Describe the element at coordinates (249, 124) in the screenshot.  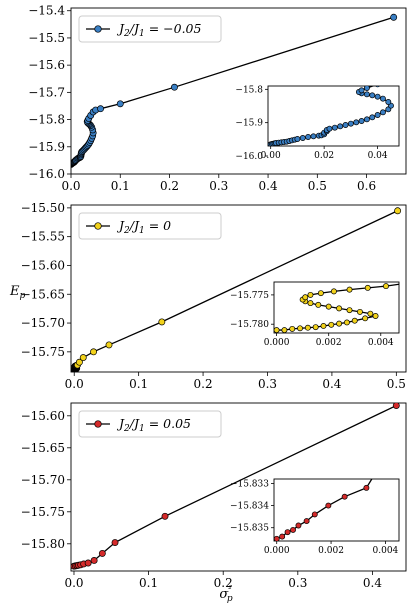
I see `inset-ytick-label: −15.9` at that location.